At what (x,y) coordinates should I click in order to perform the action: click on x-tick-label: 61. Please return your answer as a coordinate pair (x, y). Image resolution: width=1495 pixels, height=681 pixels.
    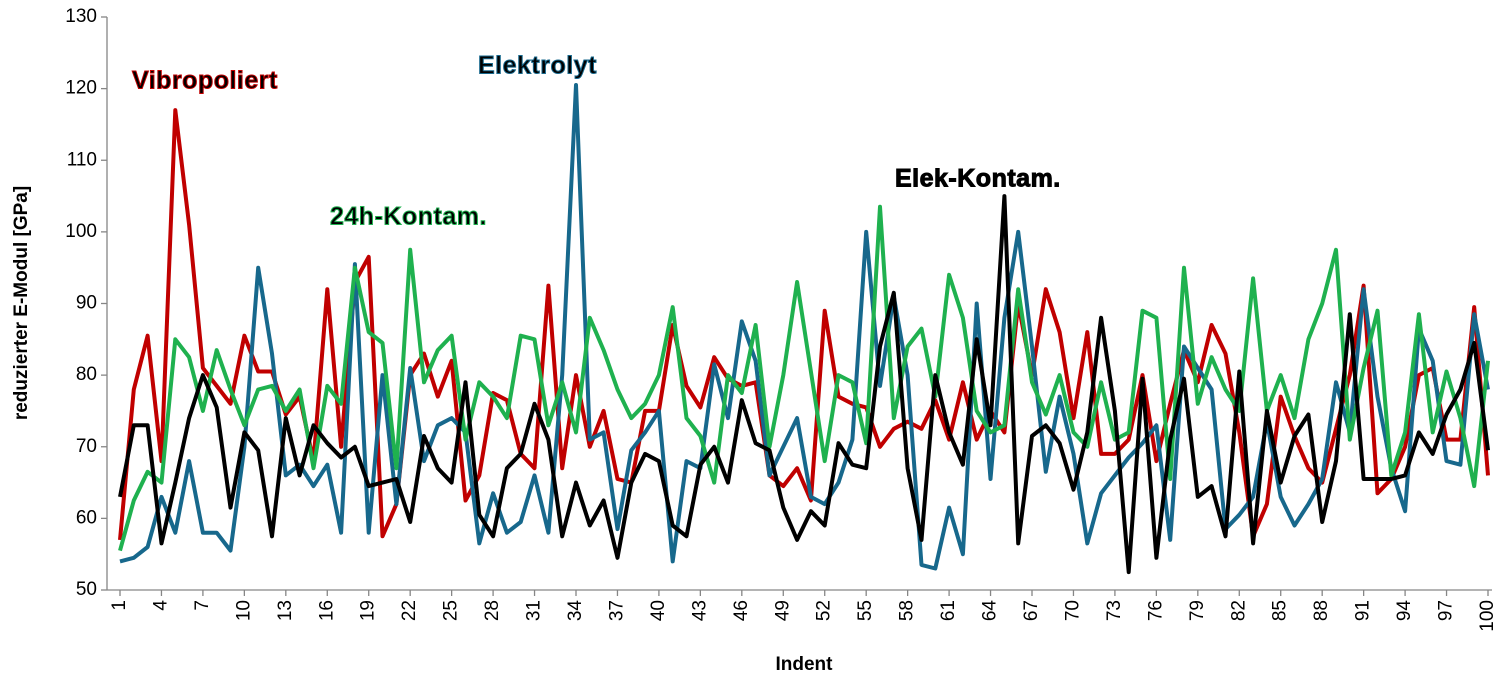
    Looking at the image, I should click on (948, 610).